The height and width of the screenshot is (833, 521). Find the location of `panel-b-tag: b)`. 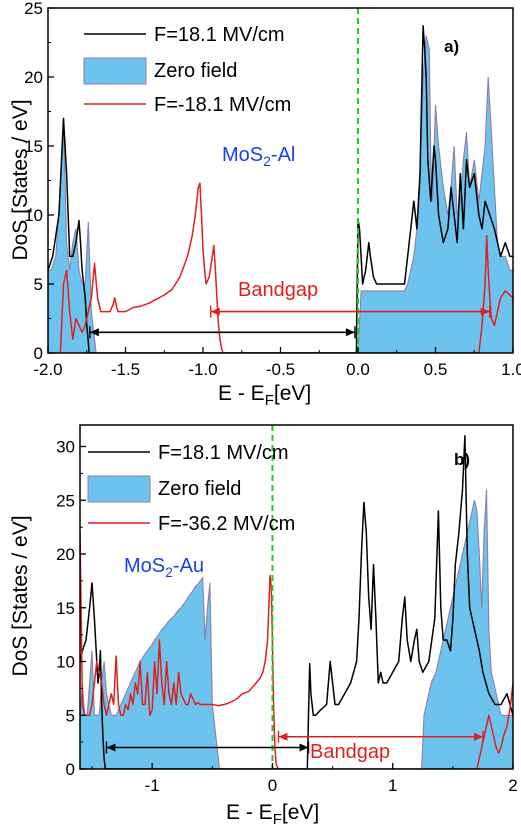

panel-b-tag: b) is located at coordinates (462, 459).